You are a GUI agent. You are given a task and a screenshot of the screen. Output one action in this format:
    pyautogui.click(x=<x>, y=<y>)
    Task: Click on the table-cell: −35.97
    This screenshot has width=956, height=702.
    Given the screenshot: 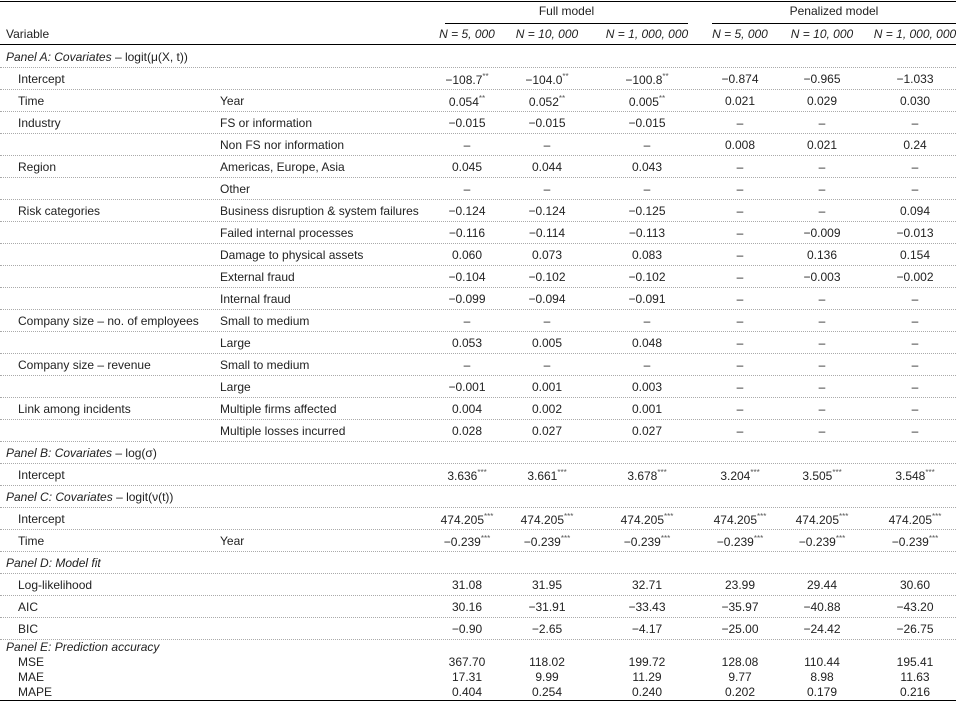 What is the action you would take?
    pyautogui.click(x=740, y=607)
    